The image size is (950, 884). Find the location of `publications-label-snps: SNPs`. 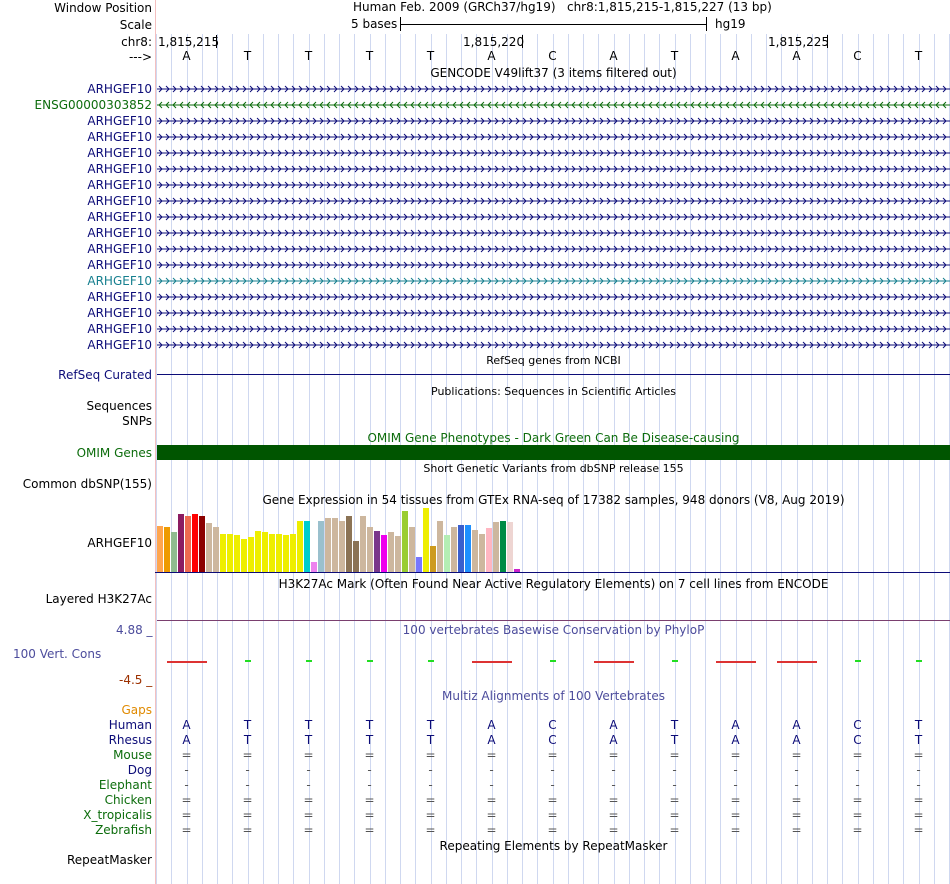

publications-label-snps: SNPs is located at coordinates (137, 421).